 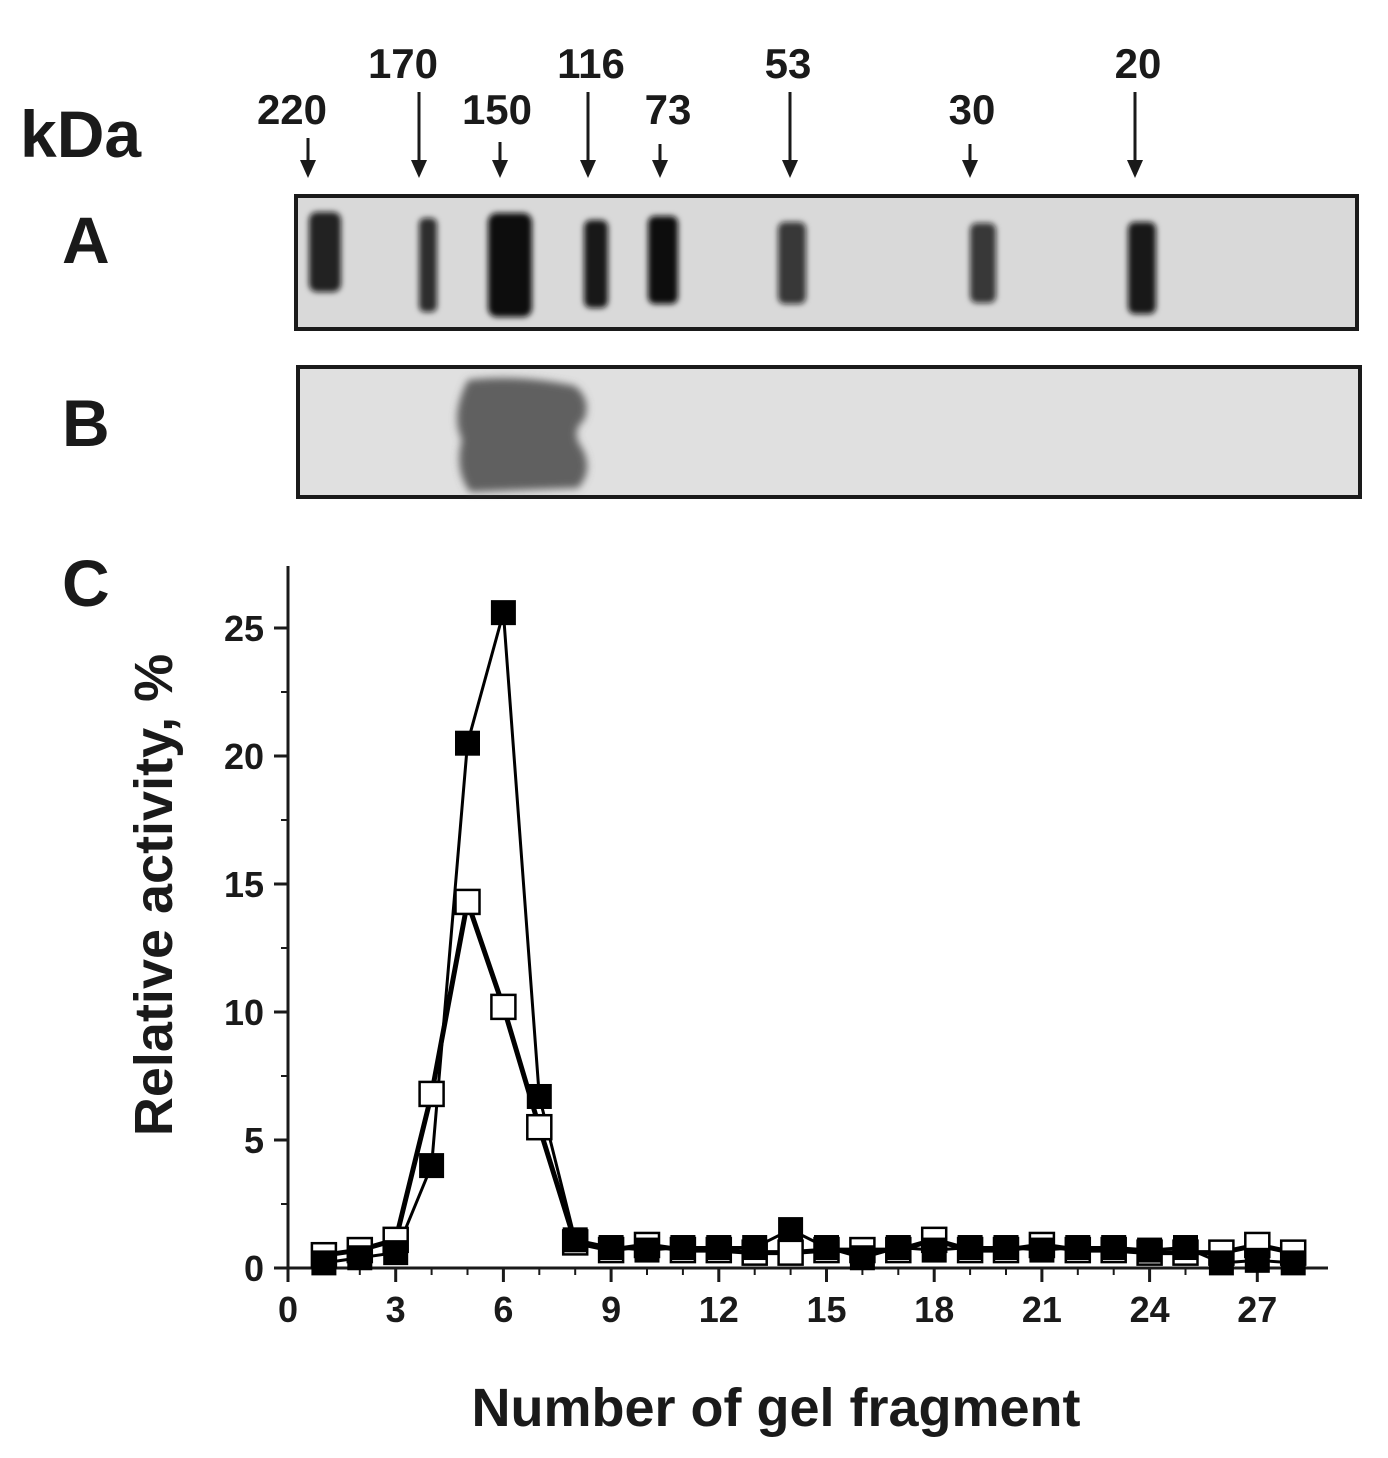 What do you see at coordinates (788, 63) in the screenshot?
I see `marker-label-53: 53` at bounding box center [788, 63].